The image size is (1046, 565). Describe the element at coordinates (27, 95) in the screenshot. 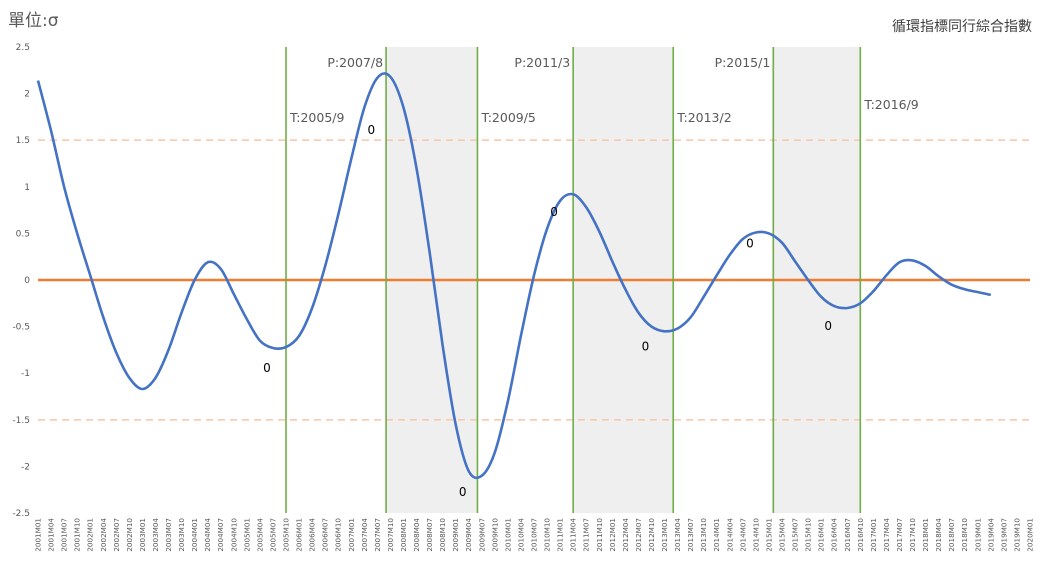

I see `y-tick-label: 2` at that location.